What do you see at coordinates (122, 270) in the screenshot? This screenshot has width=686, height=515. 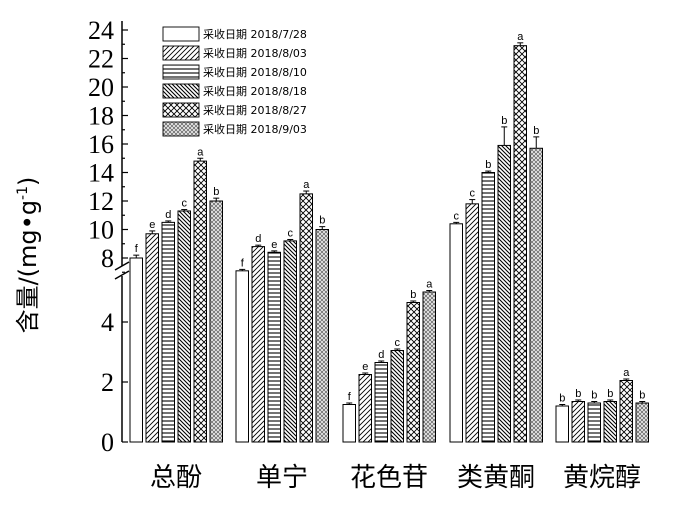 I see `axis-break-mark` at bounding box center [122, 270].